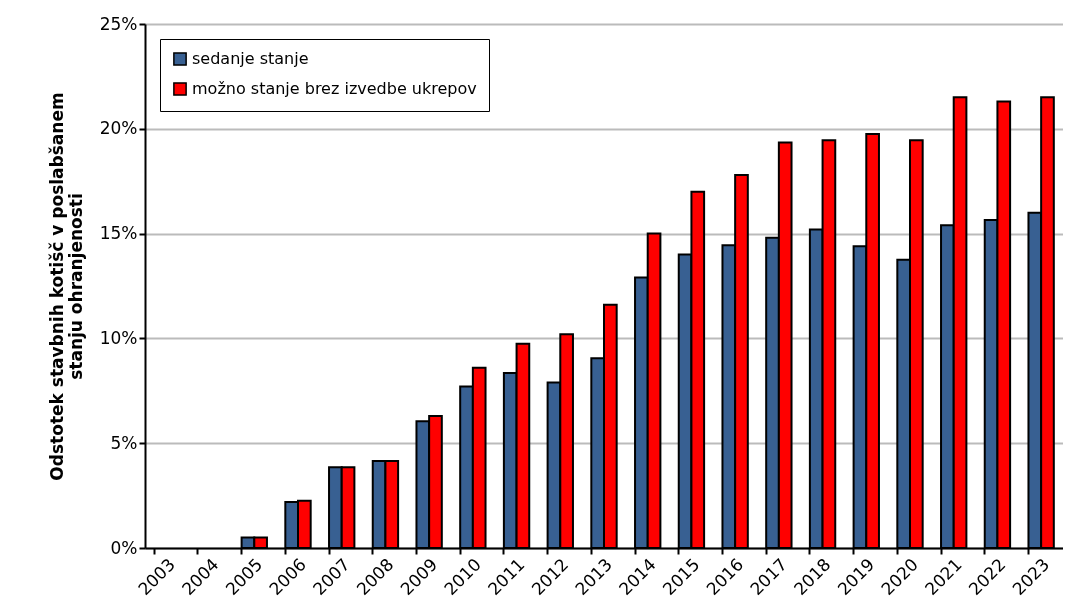 The height and width of the screenshot is (616, 1070). I want to click on legend-label: možno stanje brez izvedbe ukrepov, so click(334, 88).